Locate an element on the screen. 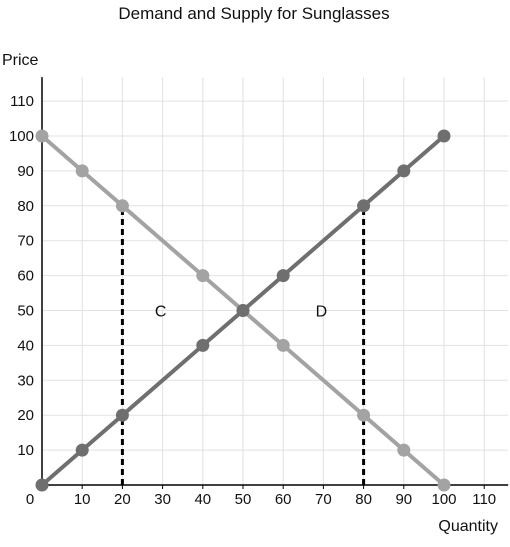 The width and height of the screenshot is (510, 547). x-tick-label-90: 90 is located at coordinates (403, 499).